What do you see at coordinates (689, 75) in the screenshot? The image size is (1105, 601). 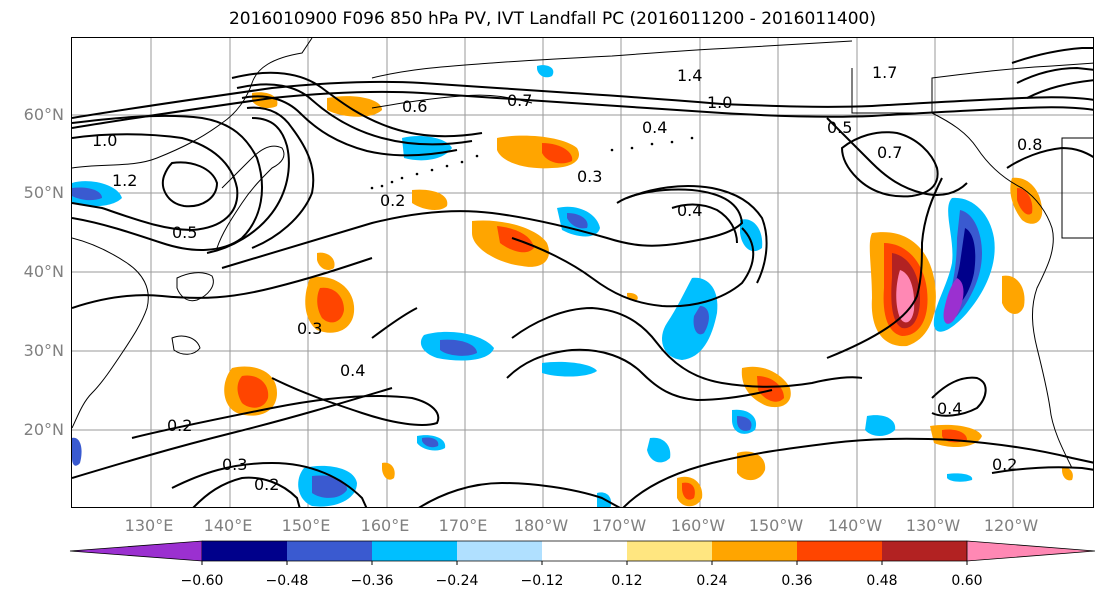 I see `contour-label: 1.4` at bounding box center [689, 75].